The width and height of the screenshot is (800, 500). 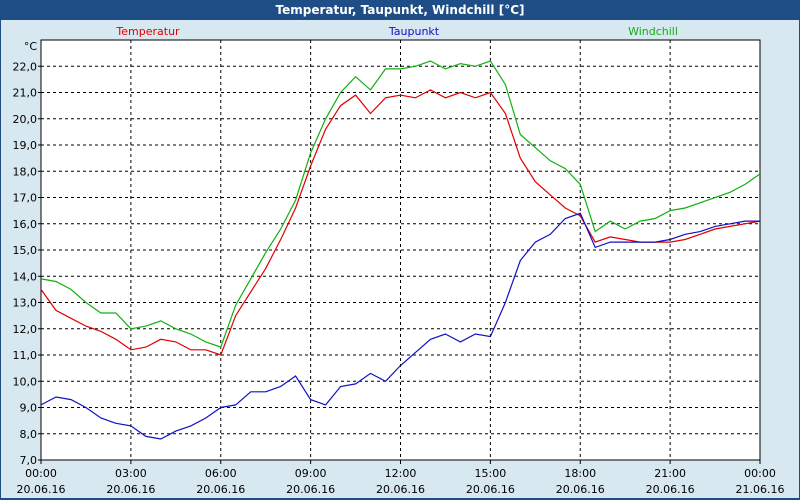 I want to click on x-tick-time-label: 15:00, so click(x=491, y=473).